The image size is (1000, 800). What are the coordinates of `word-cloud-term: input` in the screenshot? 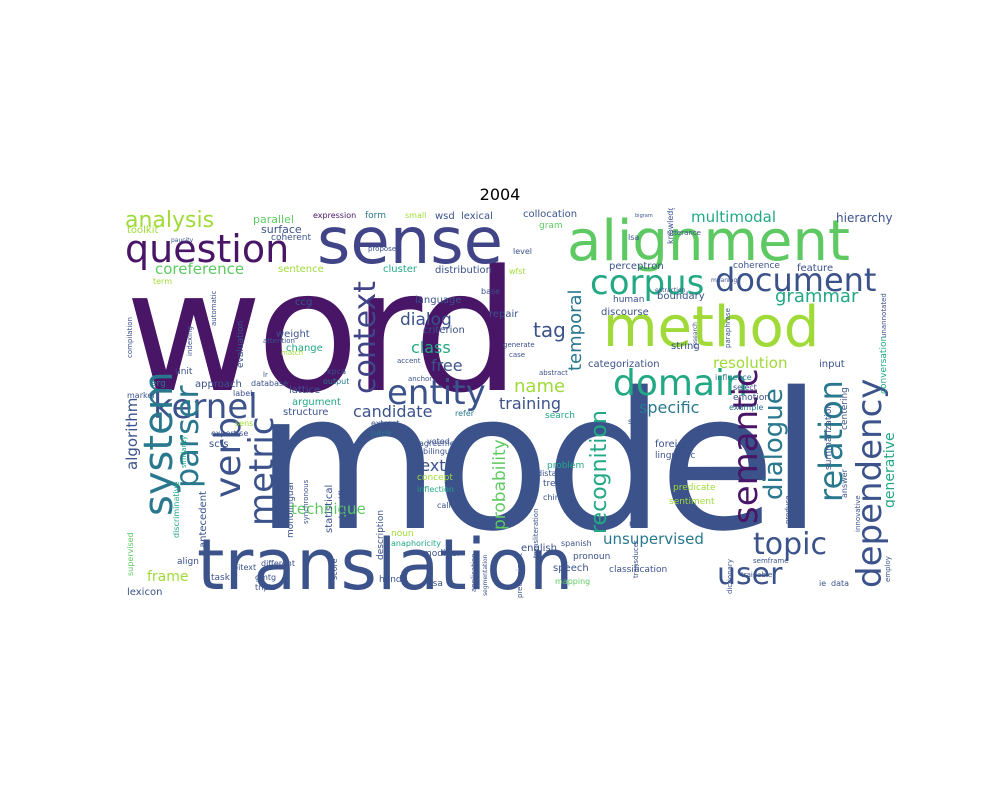 It's located at (832, 364).